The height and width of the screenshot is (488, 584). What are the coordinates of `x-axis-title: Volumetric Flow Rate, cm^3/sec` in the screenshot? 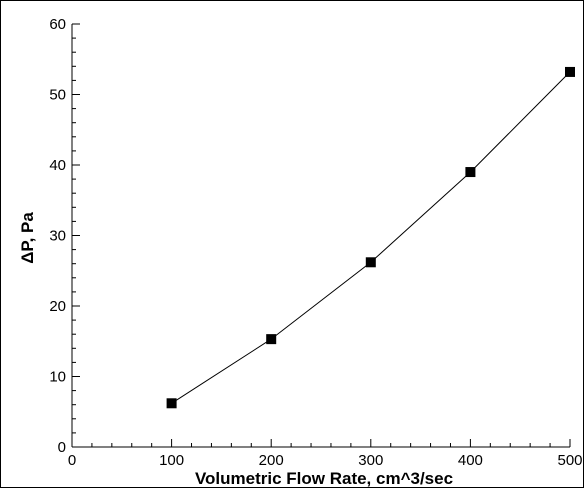 It's located at (324, 478).